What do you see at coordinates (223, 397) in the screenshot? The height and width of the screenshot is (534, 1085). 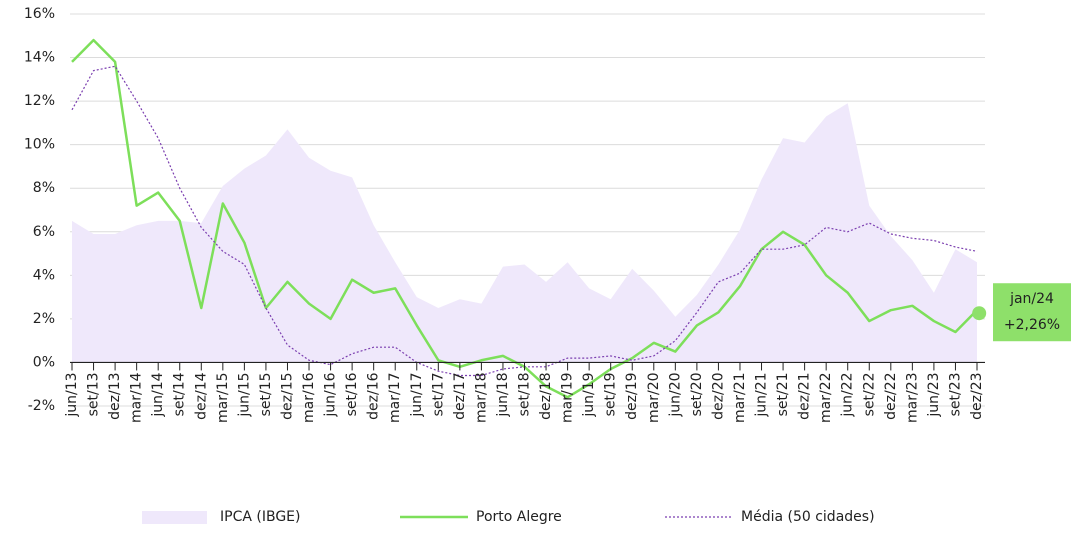 I see `x-tick-label: mar/15` at bounding box center [223, 397].